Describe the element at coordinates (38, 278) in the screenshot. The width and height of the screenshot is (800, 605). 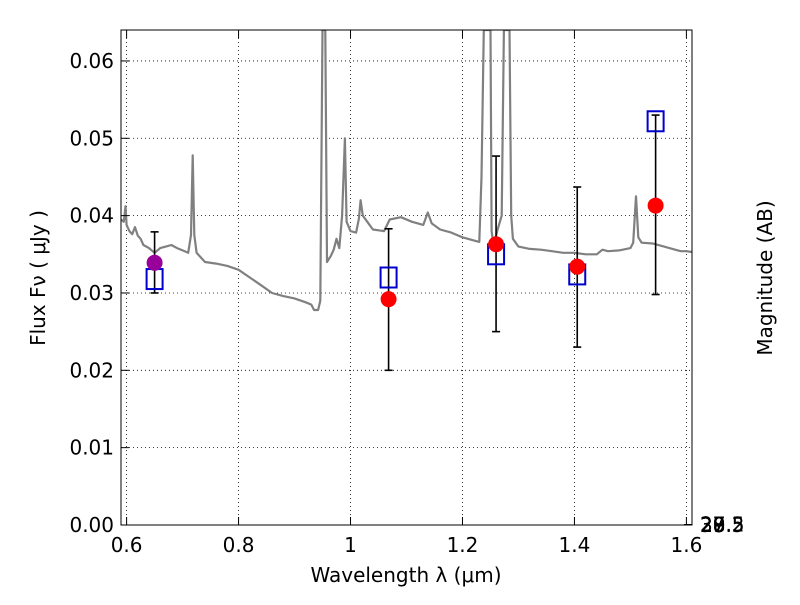
I see `y-axis-label: Flux Fν ( μJy )` at that location.